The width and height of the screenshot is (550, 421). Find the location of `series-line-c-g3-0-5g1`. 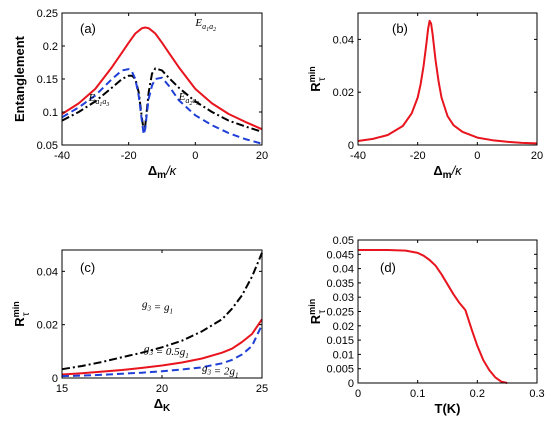

series-line-c-g3-0-5g1 is located at coordinates (162, 347).